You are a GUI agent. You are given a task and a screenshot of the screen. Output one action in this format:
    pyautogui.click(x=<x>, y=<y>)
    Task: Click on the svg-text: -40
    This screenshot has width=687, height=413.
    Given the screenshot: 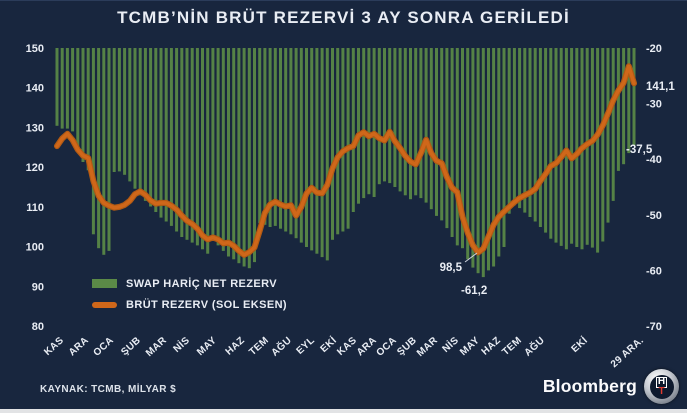 What is the action you would take?
    pyautogui.click(x=654, y=160)
    